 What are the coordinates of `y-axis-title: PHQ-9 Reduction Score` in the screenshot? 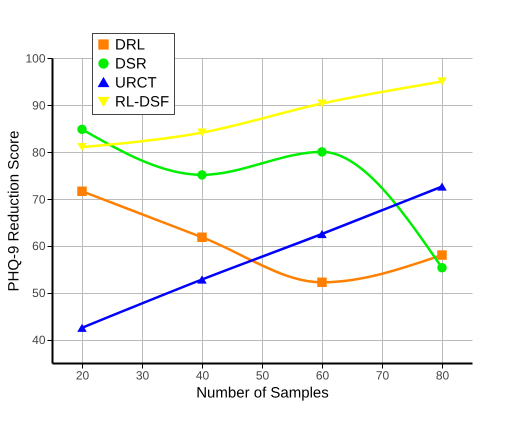 It's located at (13, 211).